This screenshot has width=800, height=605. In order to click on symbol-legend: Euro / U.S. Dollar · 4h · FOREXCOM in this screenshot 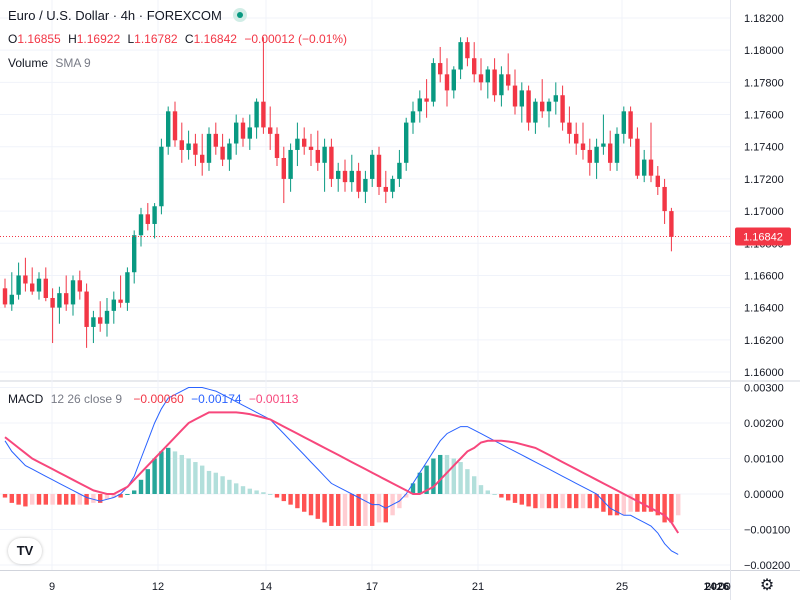, I will do `click(129, 15)`.